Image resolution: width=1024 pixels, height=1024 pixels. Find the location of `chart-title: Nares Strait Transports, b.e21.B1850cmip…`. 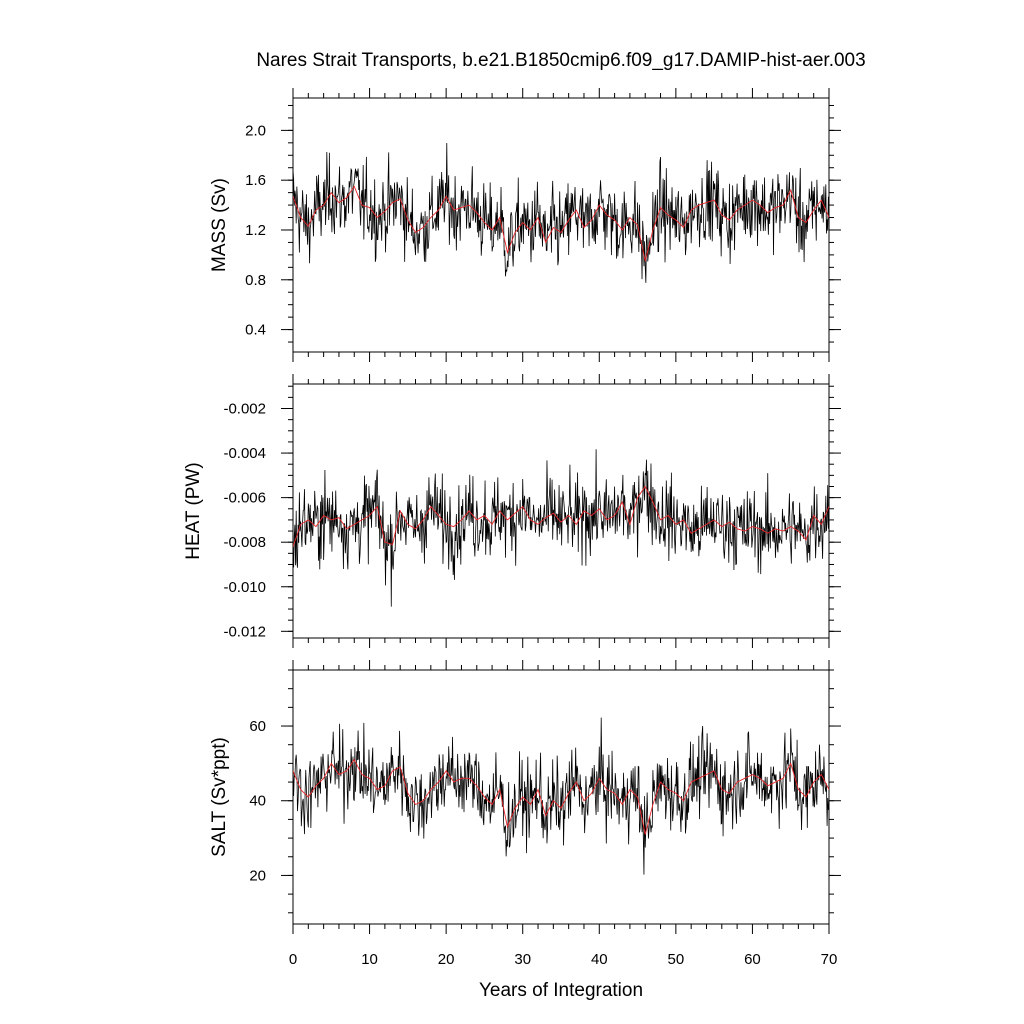

chart-title: Nares Strait Transports, b.e21.B1850cmip… is located at coordinates (560, 60).